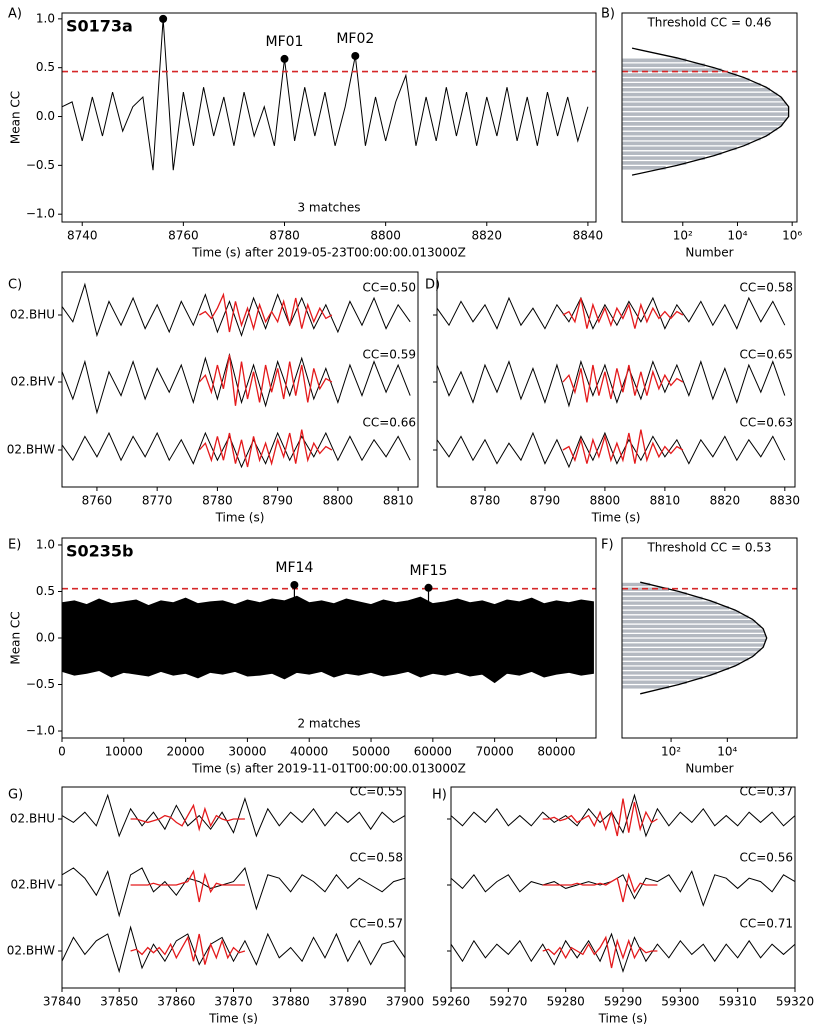  I want to click on hist-title: Threshold CC = 0.53, so click(708, 548).